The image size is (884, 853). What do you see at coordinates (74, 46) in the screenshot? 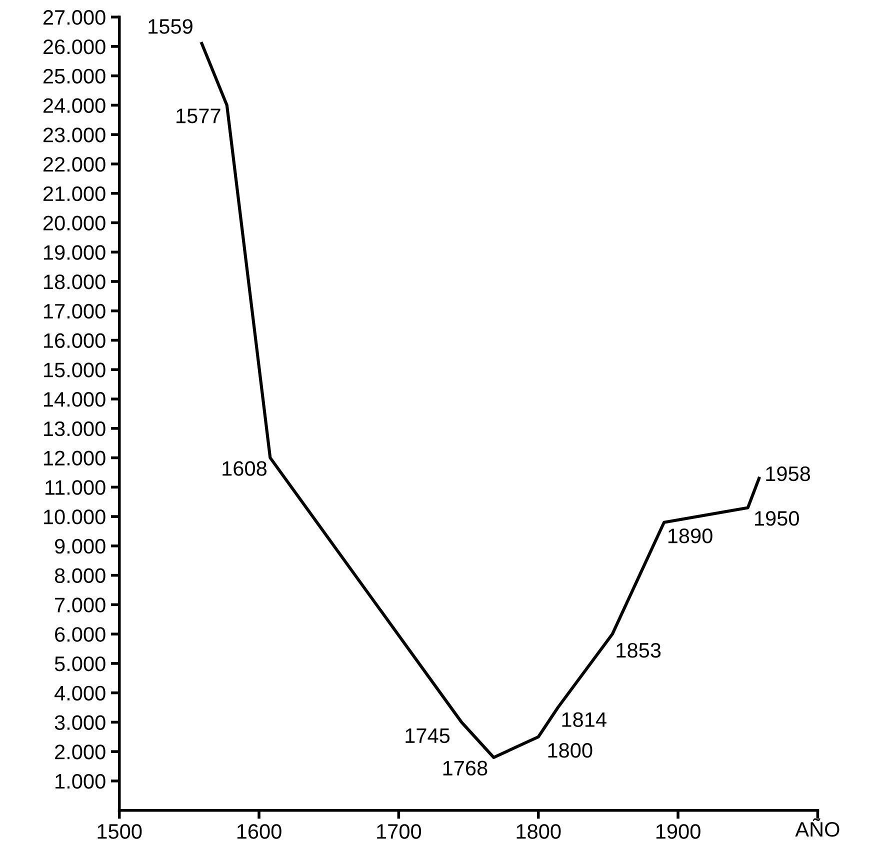
I see `y-tick-label: 26.000` at bounding box center [74, 46].